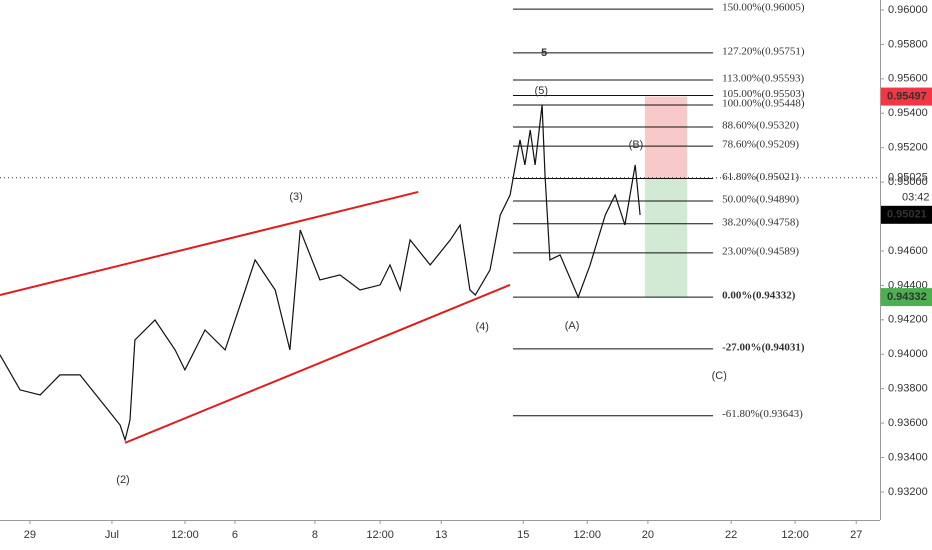 This screenshot has height=550, width=932. I want to click on fib-label: 50.00%(0.94890), so click(760, 200).